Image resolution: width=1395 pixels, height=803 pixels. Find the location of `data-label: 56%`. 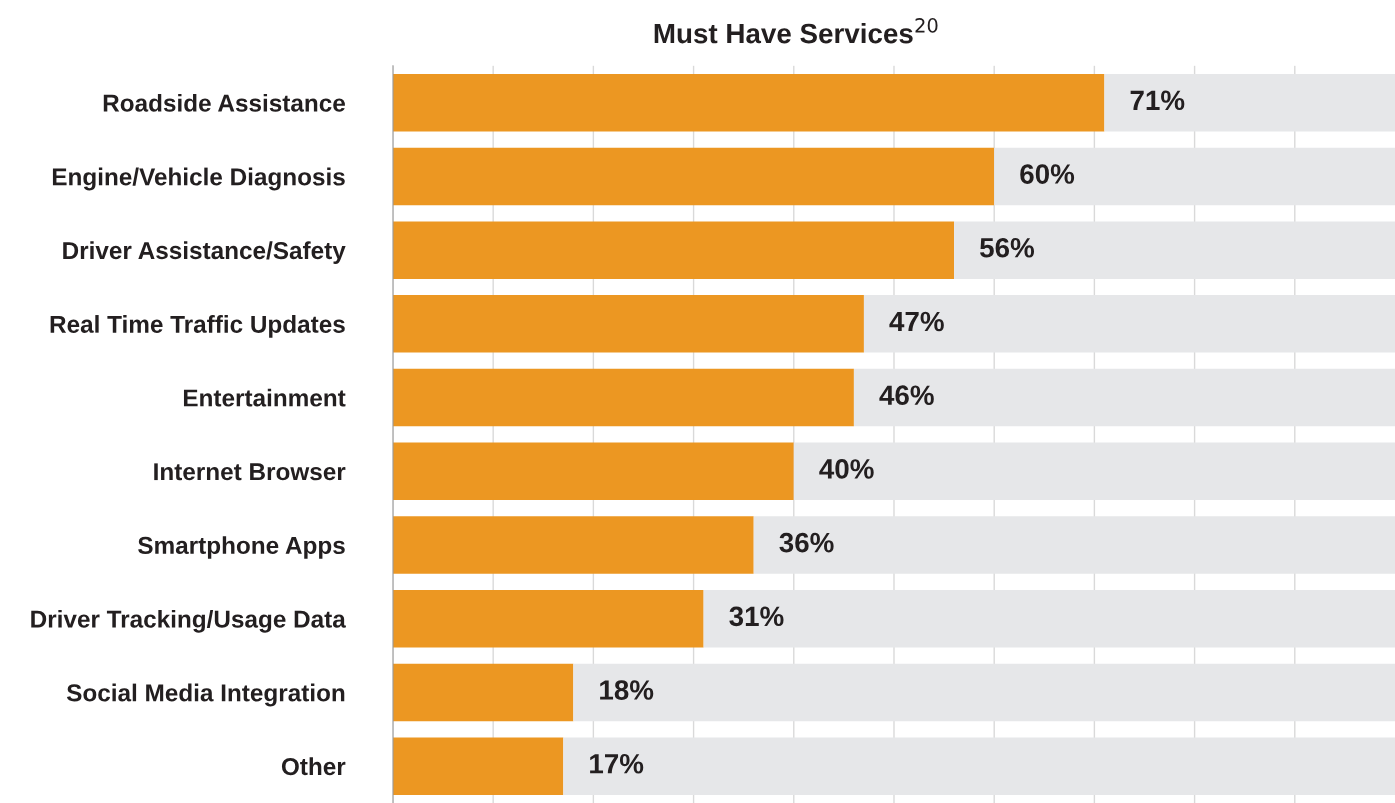

data-label: 56% is located at coordinates (1007, 247).